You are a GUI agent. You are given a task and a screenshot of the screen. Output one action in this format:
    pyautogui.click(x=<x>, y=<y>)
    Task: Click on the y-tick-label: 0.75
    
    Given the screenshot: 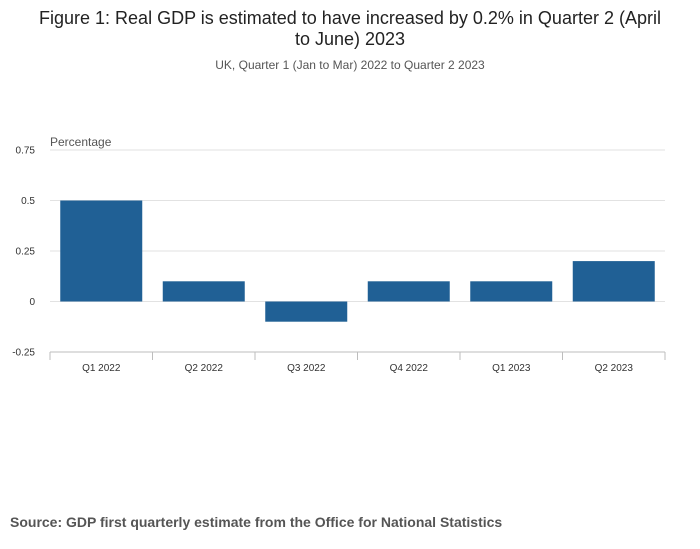 What is the action you would take?
    pyautogui.click(x=26, y=151)
    